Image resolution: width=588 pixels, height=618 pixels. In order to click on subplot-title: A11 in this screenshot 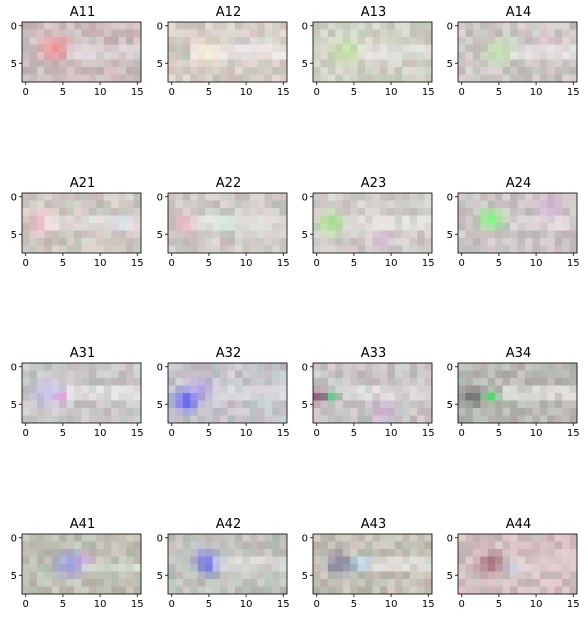, I will do `click(82, 12)`.